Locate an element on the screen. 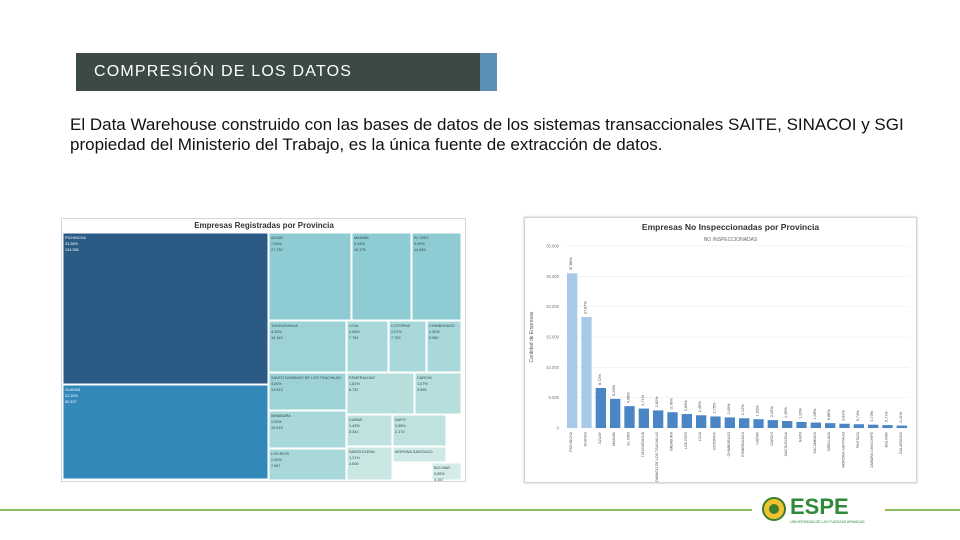 The image size is (960, 540). bar-value-label: 0,71% is located at coordinates (887, 416).